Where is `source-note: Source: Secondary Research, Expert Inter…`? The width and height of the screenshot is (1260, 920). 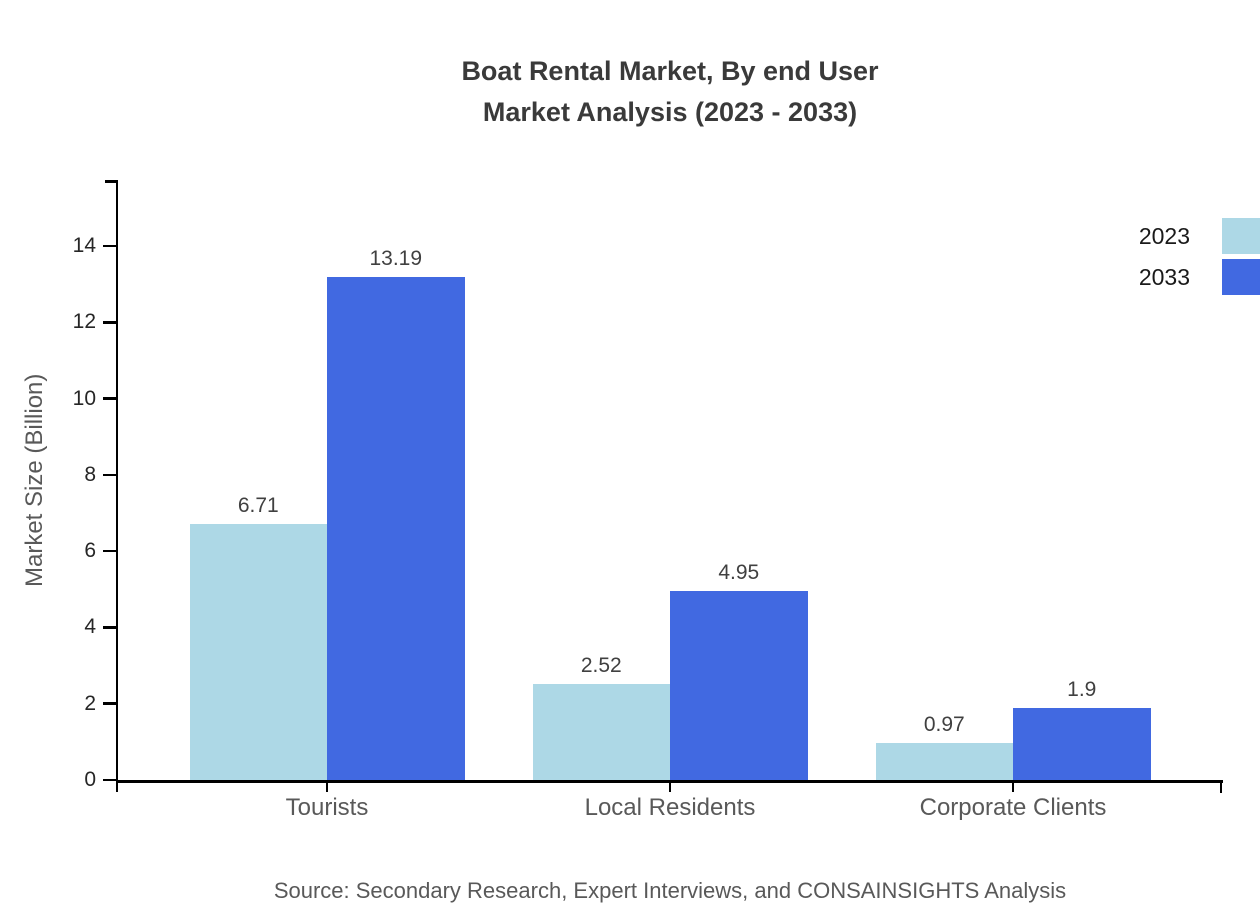
source-note: Source: Secondary Research, Expert Inter… is located at coordinates (670, 890).